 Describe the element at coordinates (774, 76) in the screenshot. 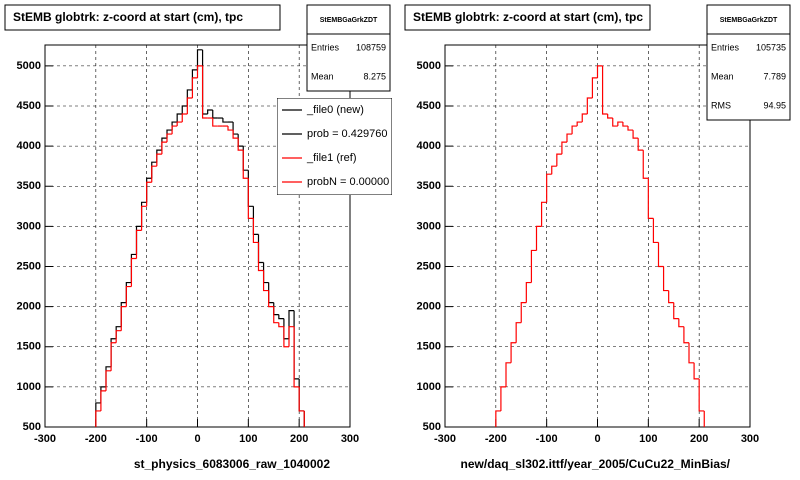

I see `stats-value: 7.789` at that location.